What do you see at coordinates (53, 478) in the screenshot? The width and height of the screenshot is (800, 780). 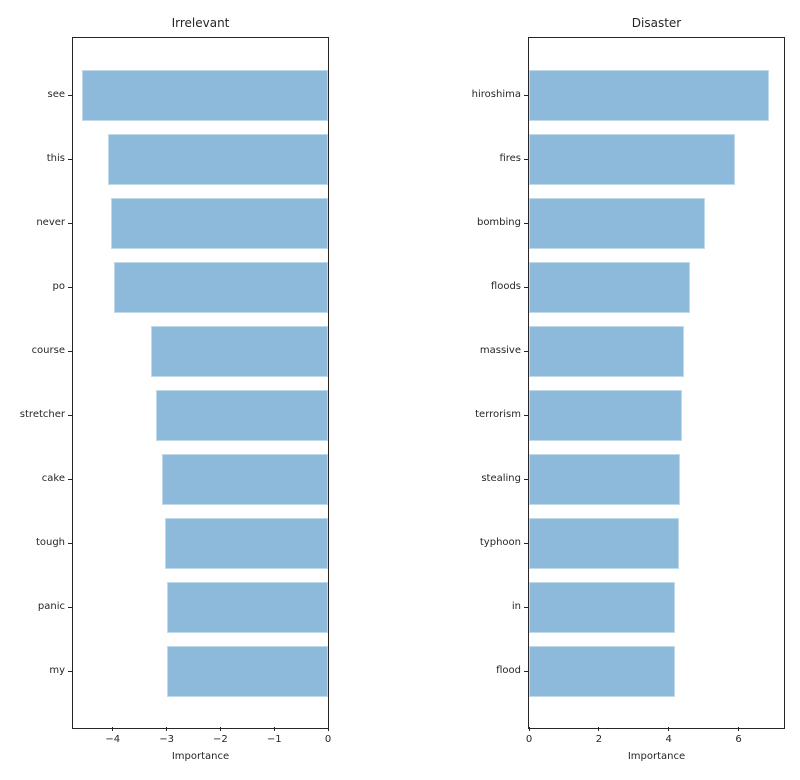 I see `y-tick-label: cake` at bounding box center [53, 478].